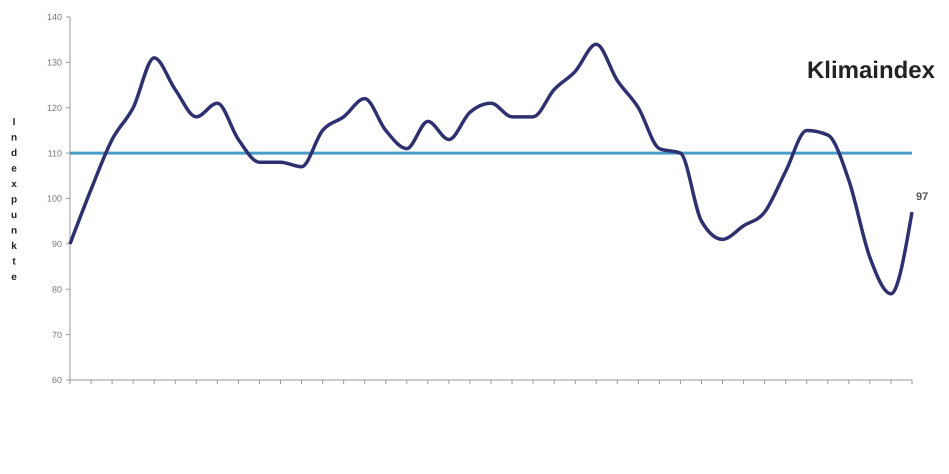 Image resolution: width=949 pixels, height=474 pixels. Describe the element at coordinates (871, 70) in the screenshot. I see `text: Klimaindex` at that location.